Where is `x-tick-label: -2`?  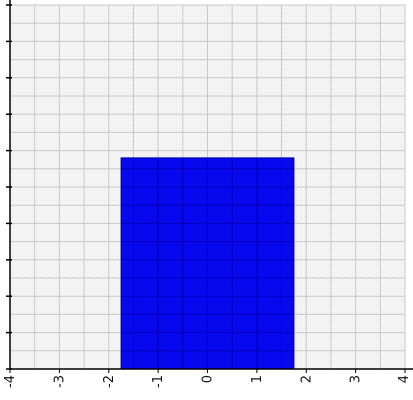 x-tick-label: -2 is located at coordinates (109, 381).